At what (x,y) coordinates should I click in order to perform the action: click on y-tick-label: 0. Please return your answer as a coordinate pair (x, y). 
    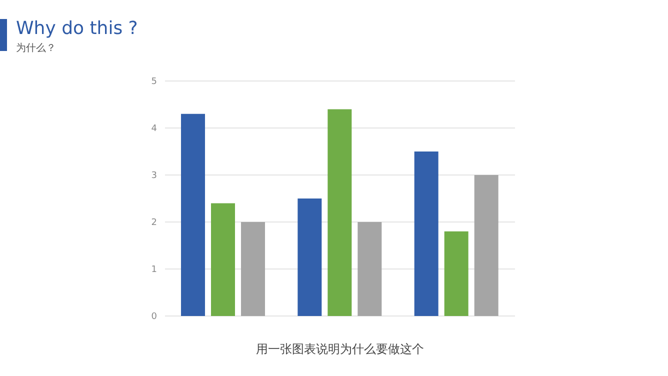
    Looking at the image, I should click on (154, 317).